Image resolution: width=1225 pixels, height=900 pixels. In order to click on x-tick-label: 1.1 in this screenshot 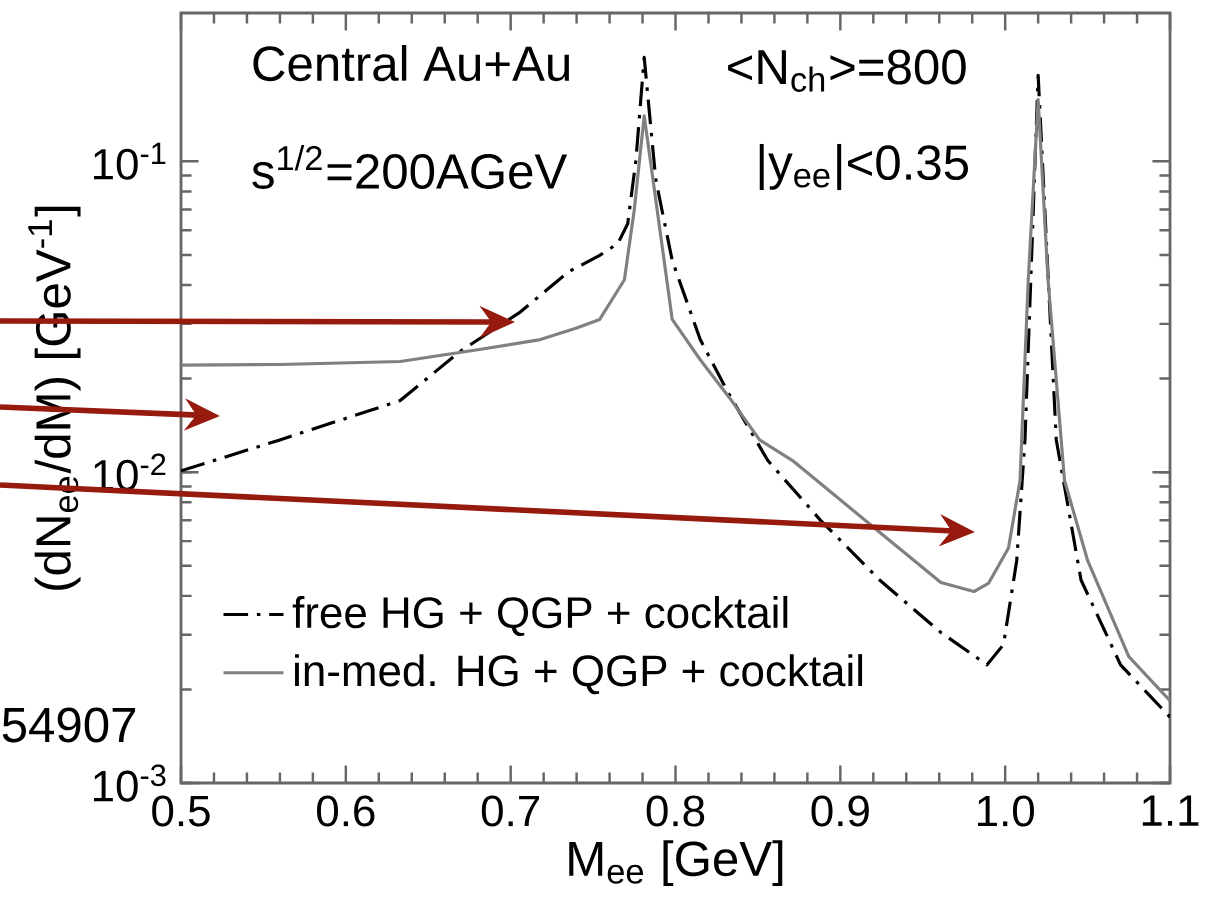, I will do `click(1170, 810)`.